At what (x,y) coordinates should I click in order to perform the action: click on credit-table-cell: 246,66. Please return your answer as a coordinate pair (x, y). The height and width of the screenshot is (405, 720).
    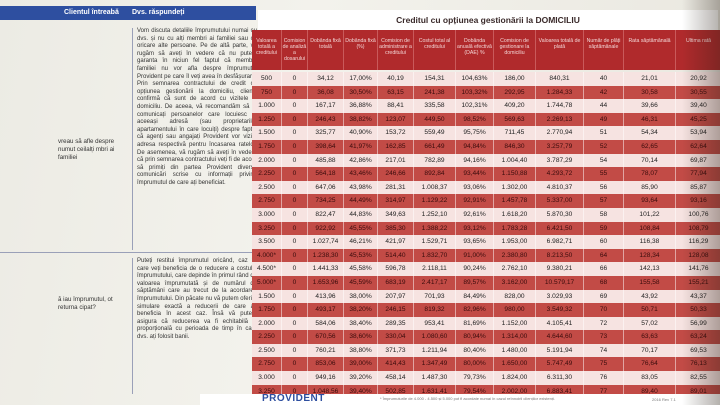
    Looking at the image, I should click on (396, 174).